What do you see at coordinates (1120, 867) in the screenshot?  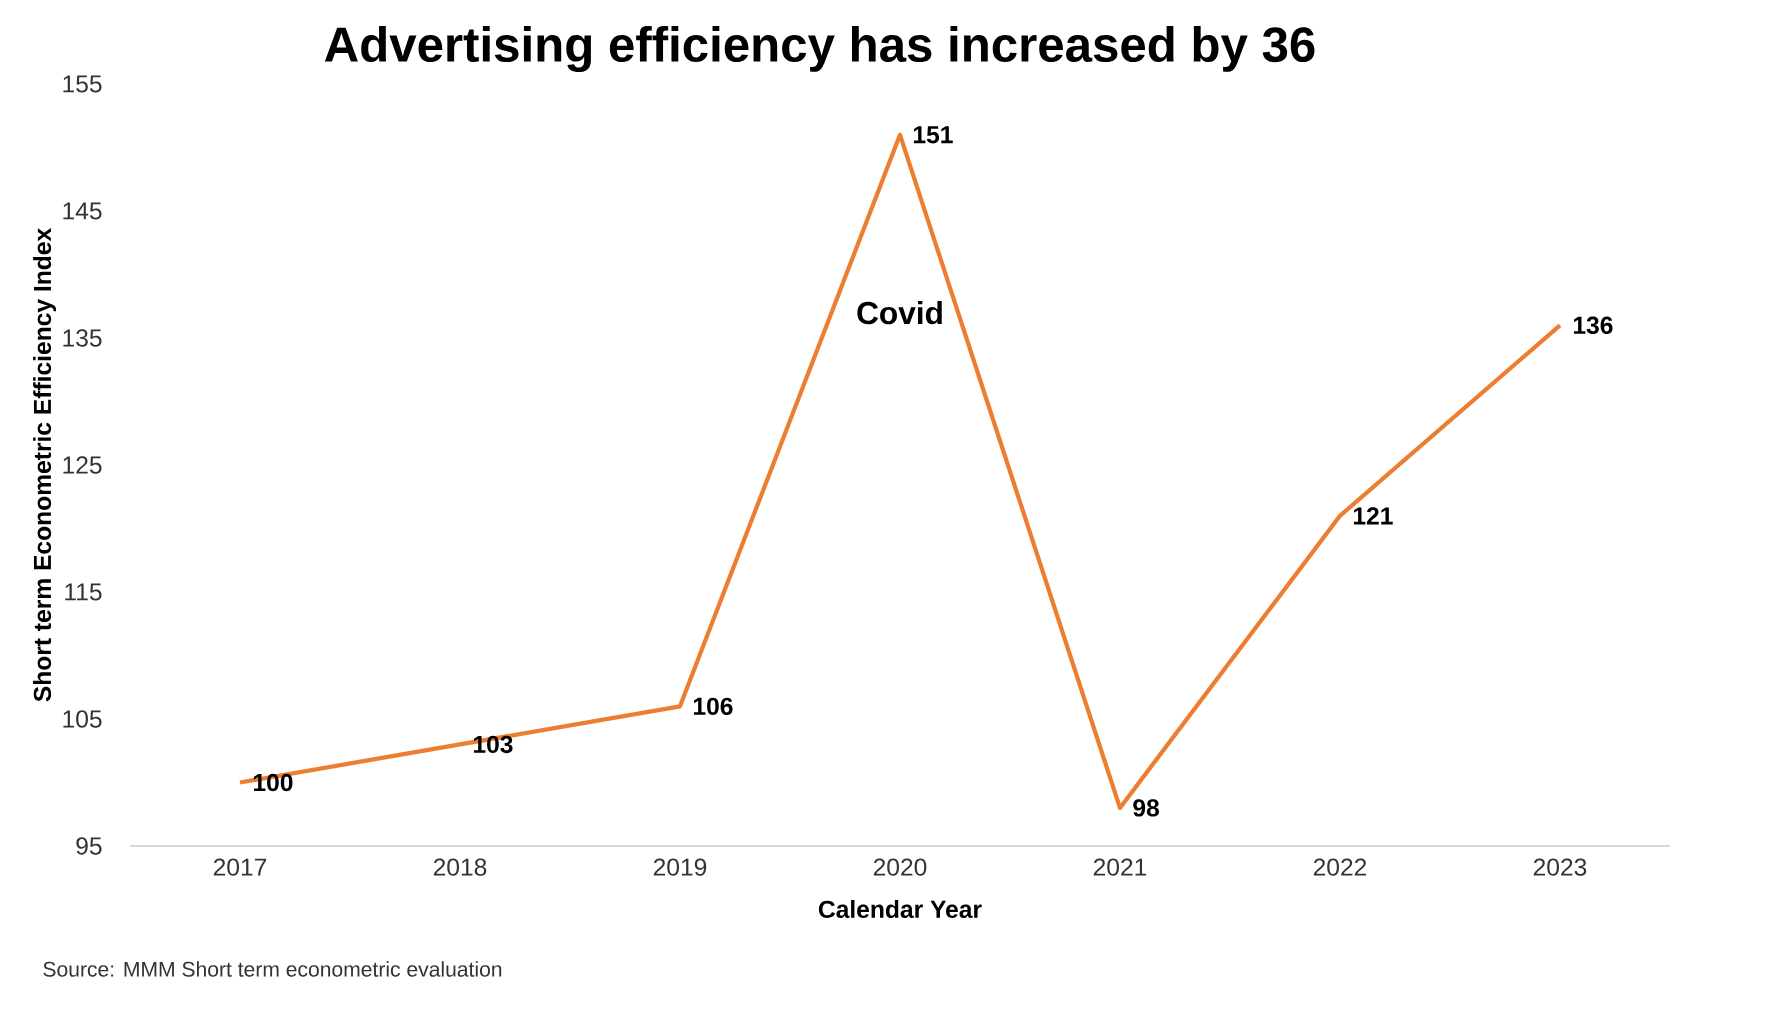 I see `x-tick-label: 2021` at bounding box center [1120, 867].